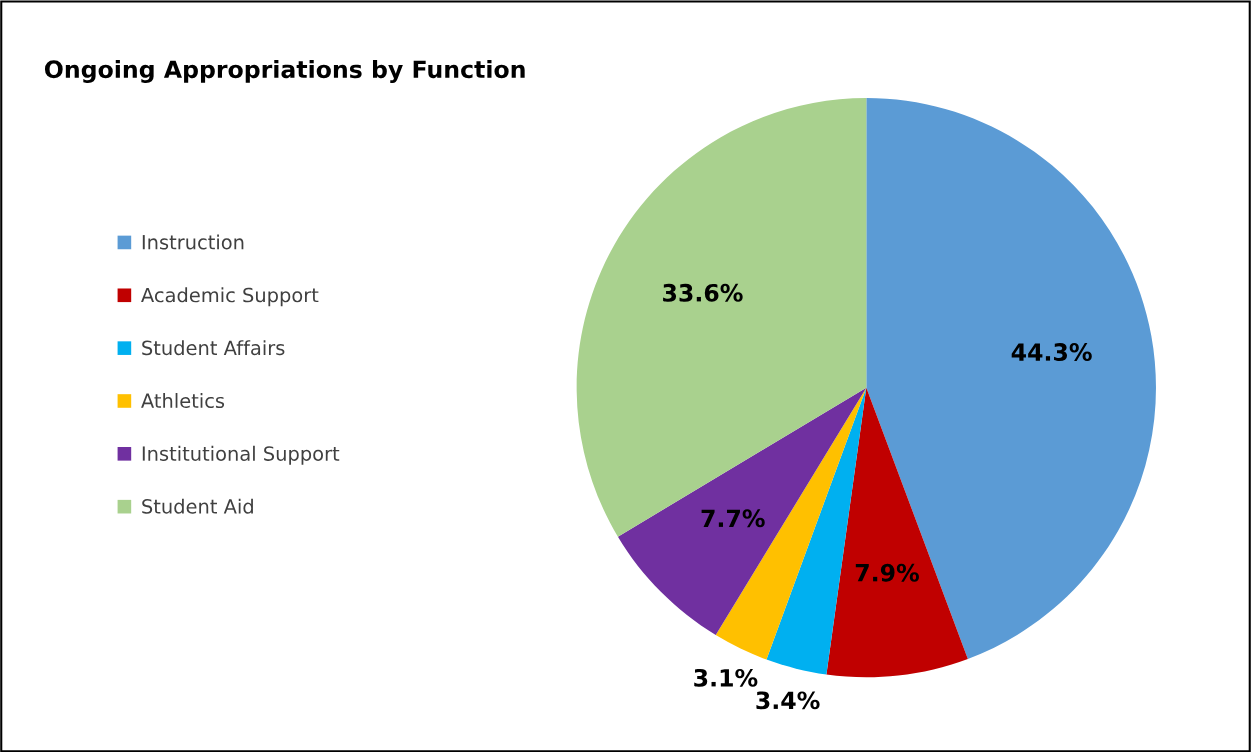  I want to click on legend-label: Academic Support, so click(230, 297).